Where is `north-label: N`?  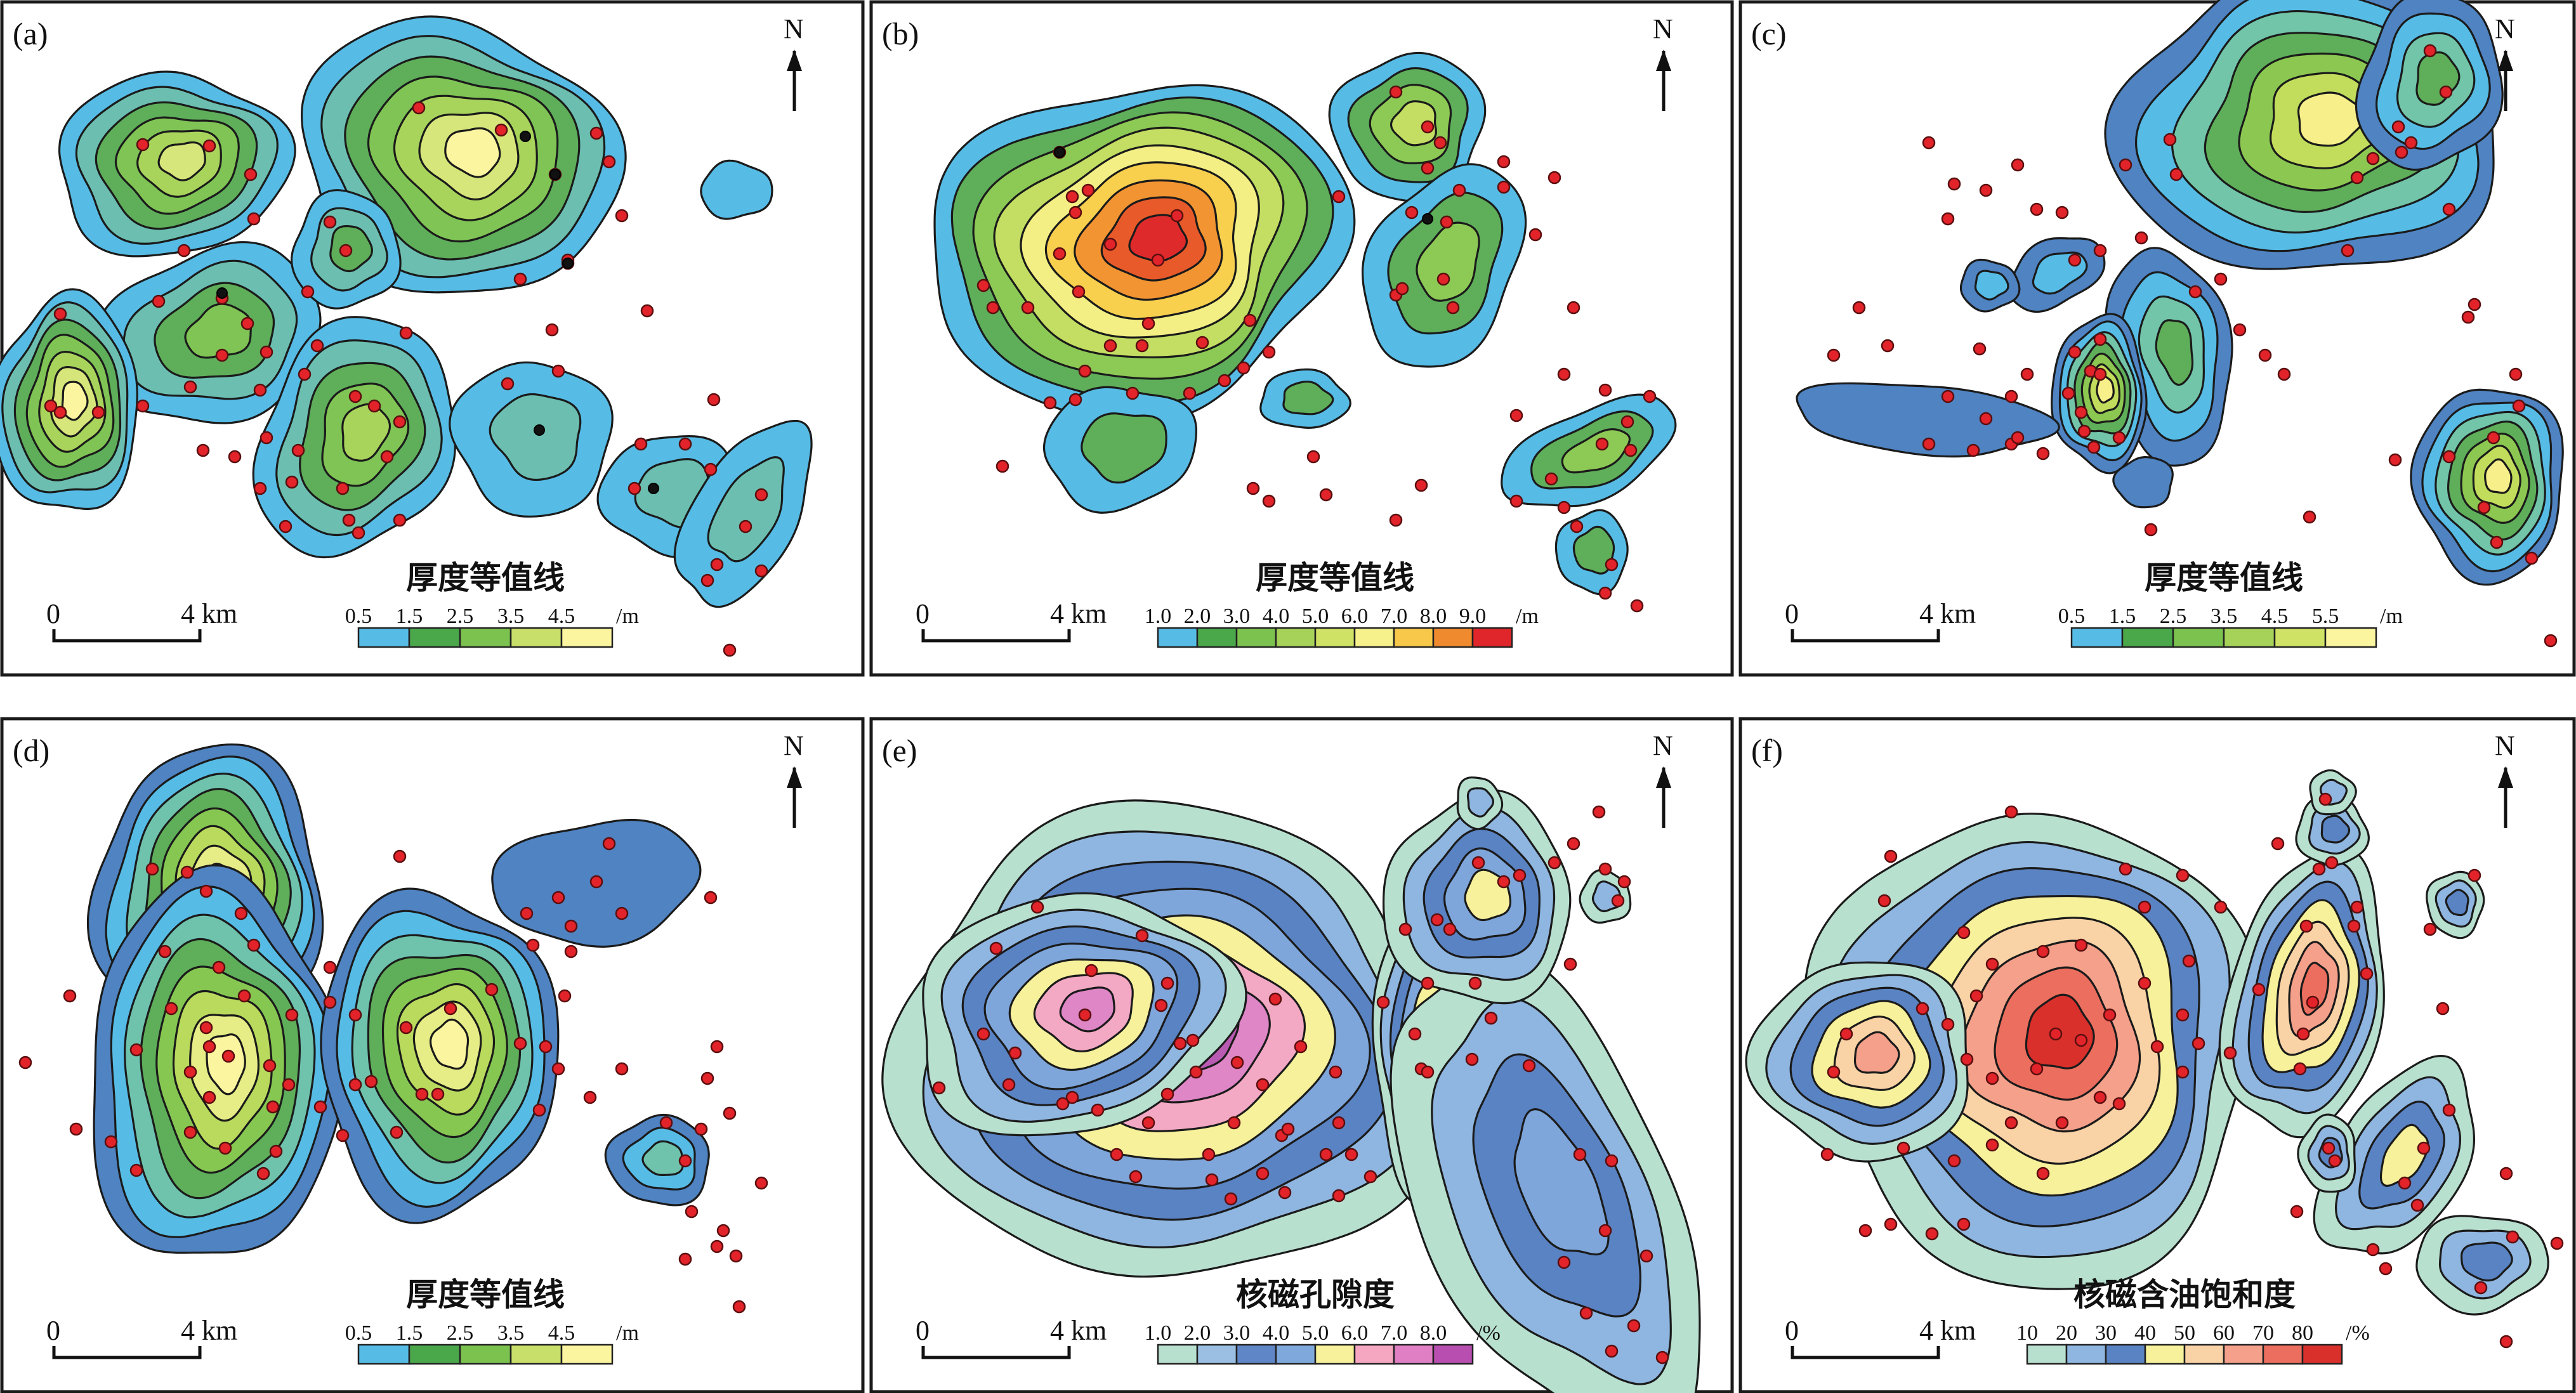
north-label: N is located at coordinates (2505, 29).